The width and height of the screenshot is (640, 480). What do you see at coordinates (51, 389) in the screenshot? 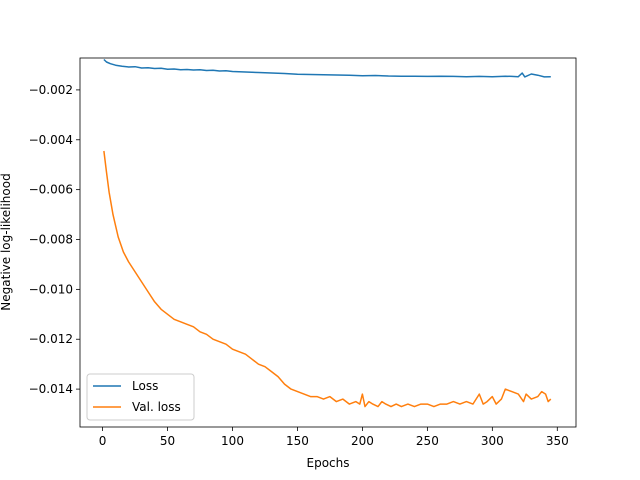
I see `y-tick-label: −0.014` at bounding box center [51, 389].